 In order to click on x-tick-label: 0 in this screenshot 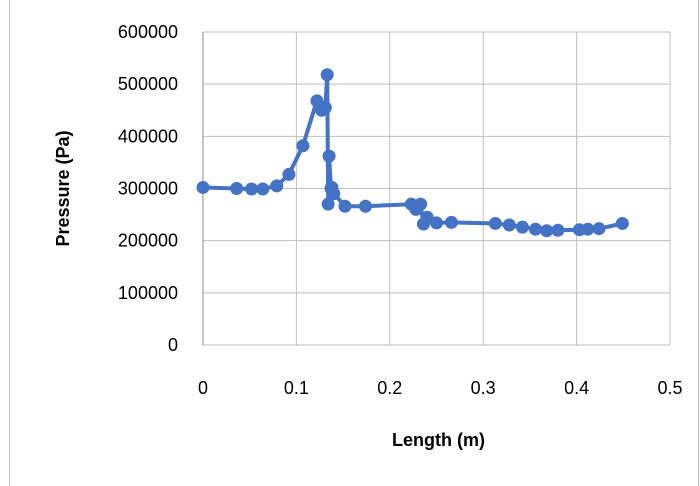, I will do `click(203, 388)`.